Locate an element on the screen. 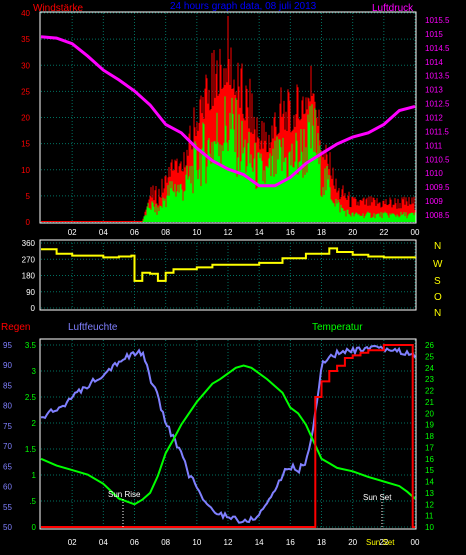 The width and height of the screenshot is (466, 555). humidity-y-tick-label: 60 is located at coordinates (7, 487).